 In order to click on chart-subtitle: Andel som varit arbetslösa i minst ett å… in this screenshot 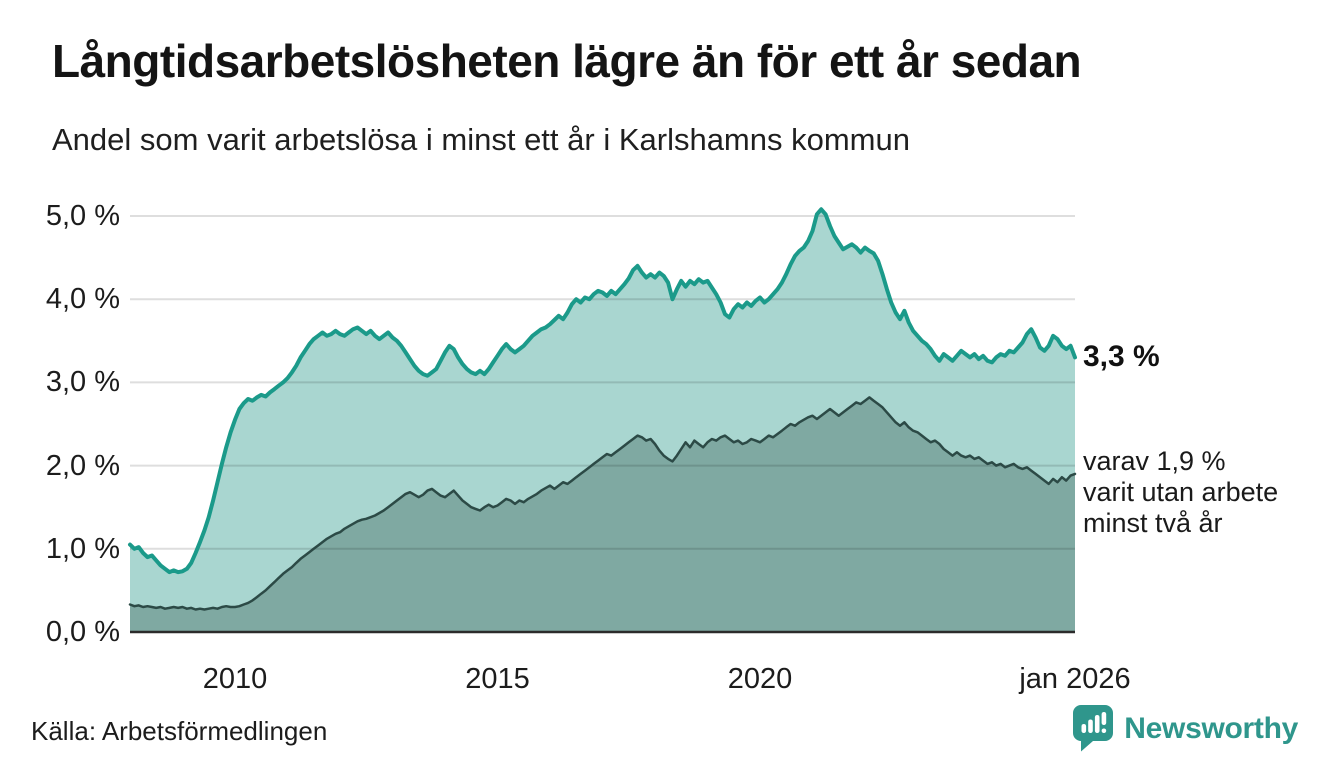, I will do `click(481, 139)`.